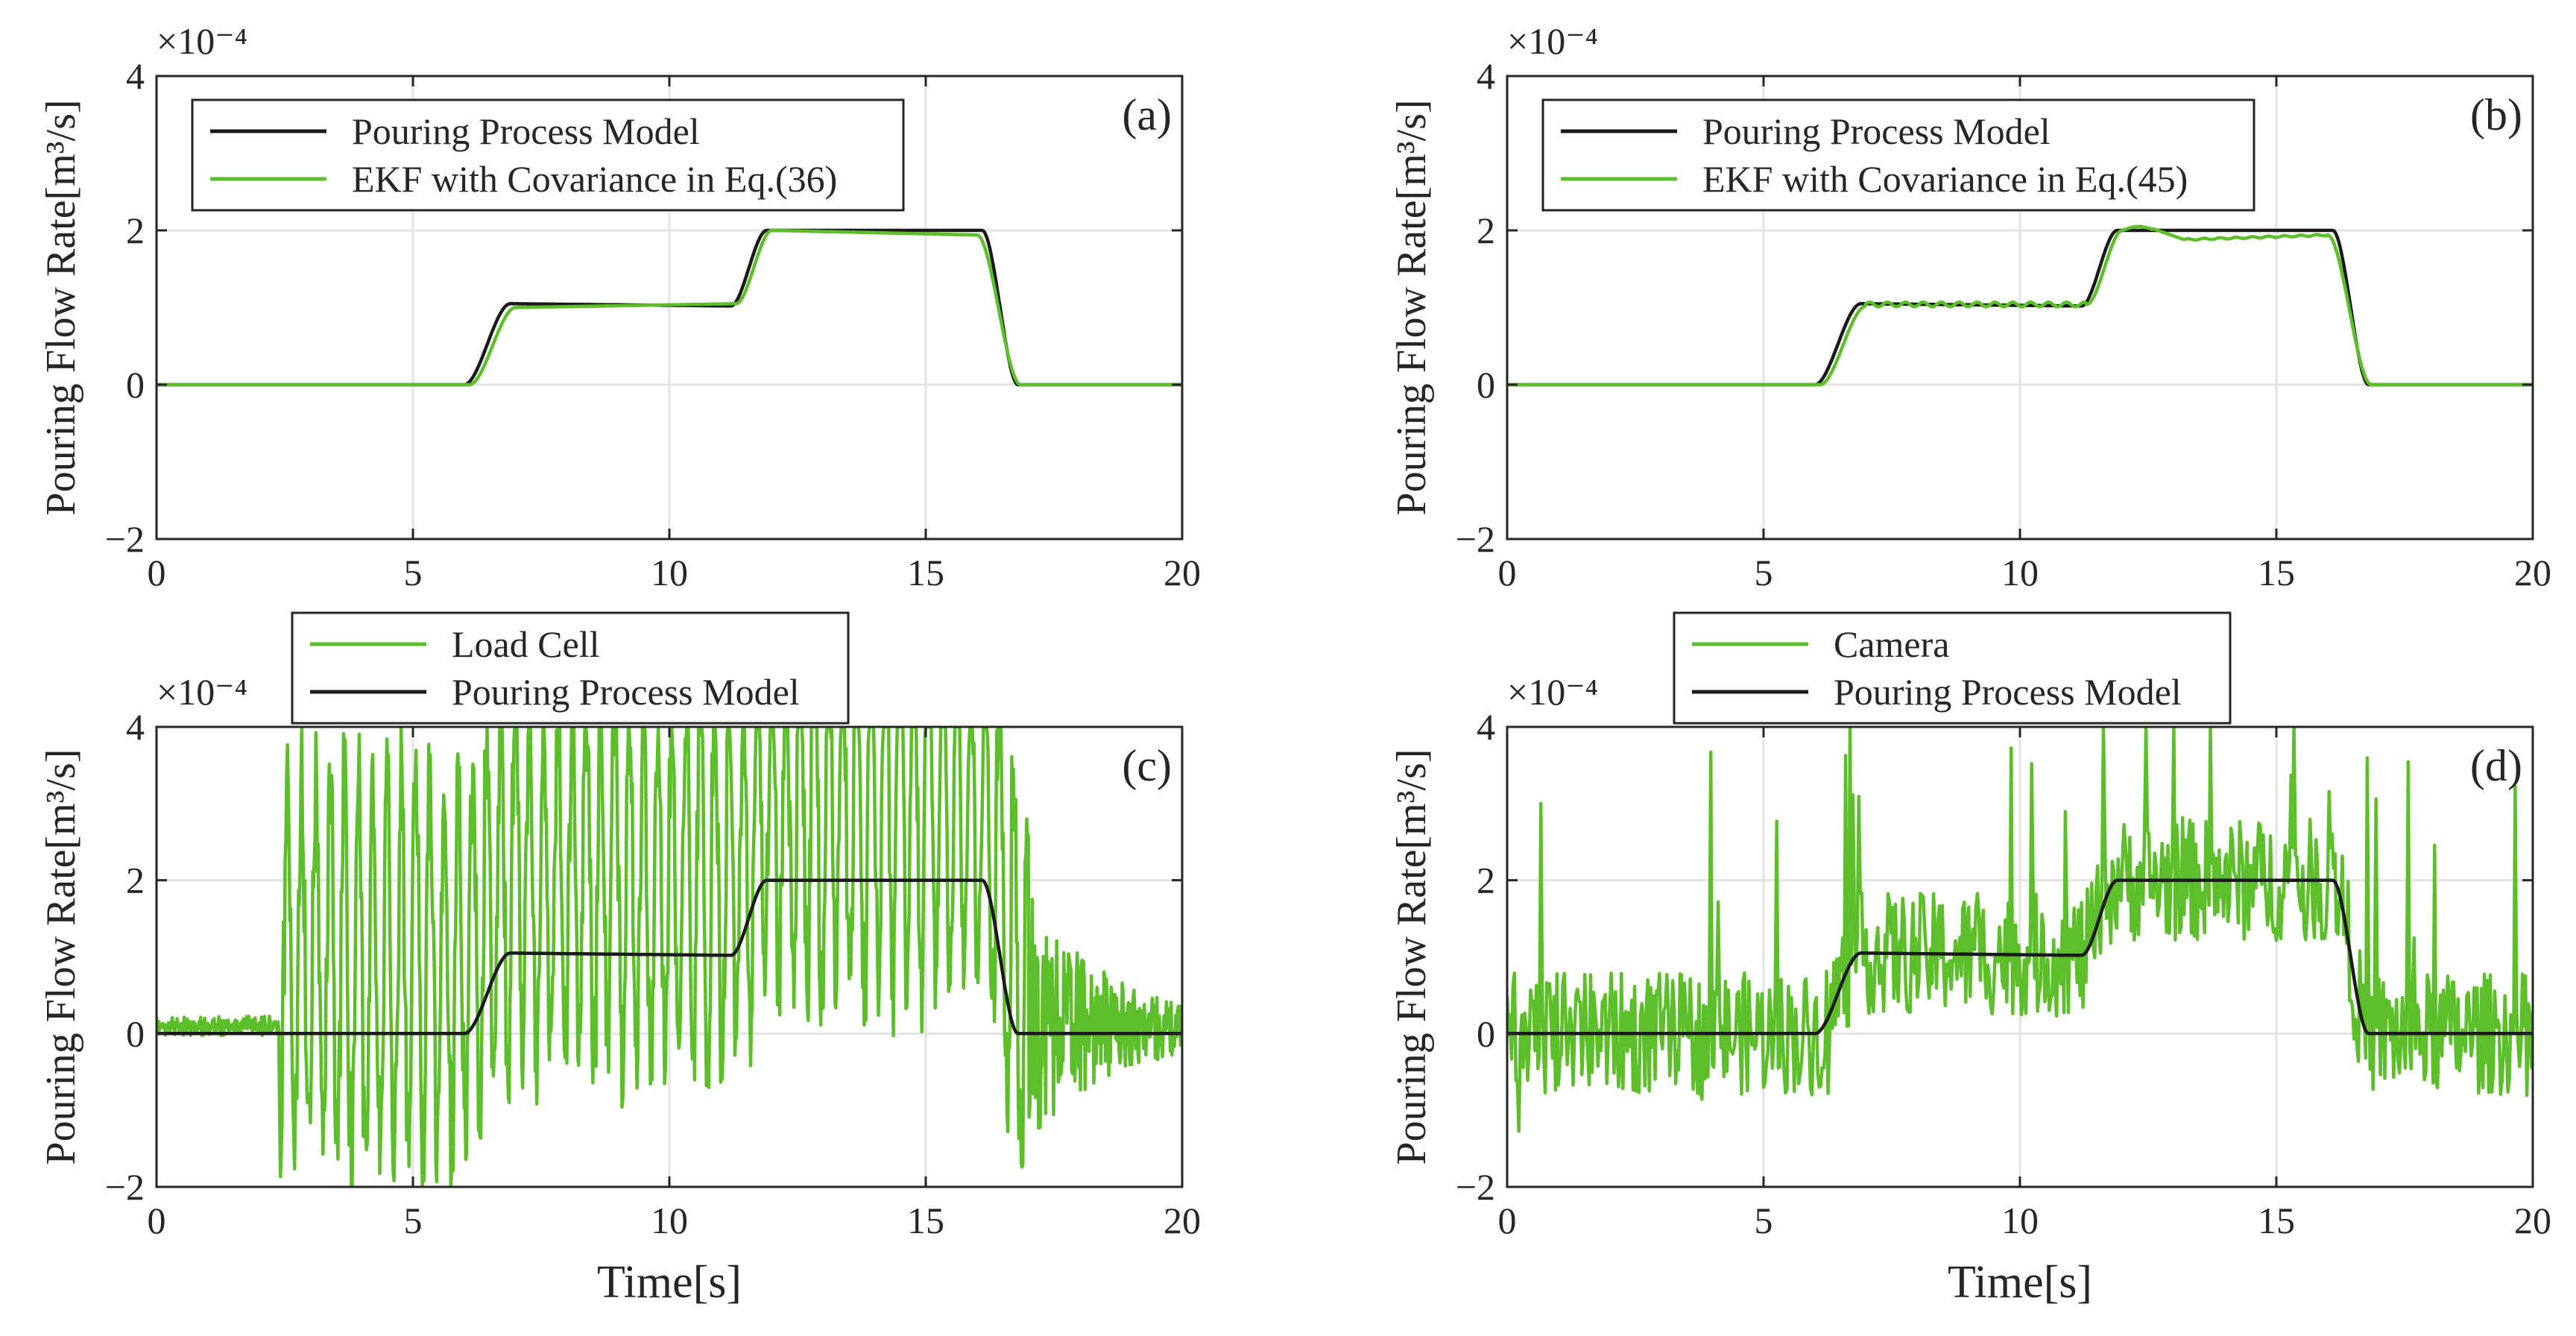 The image size is (2576, 1336). I want to click on panel-label: (a), so click(1147, 114).